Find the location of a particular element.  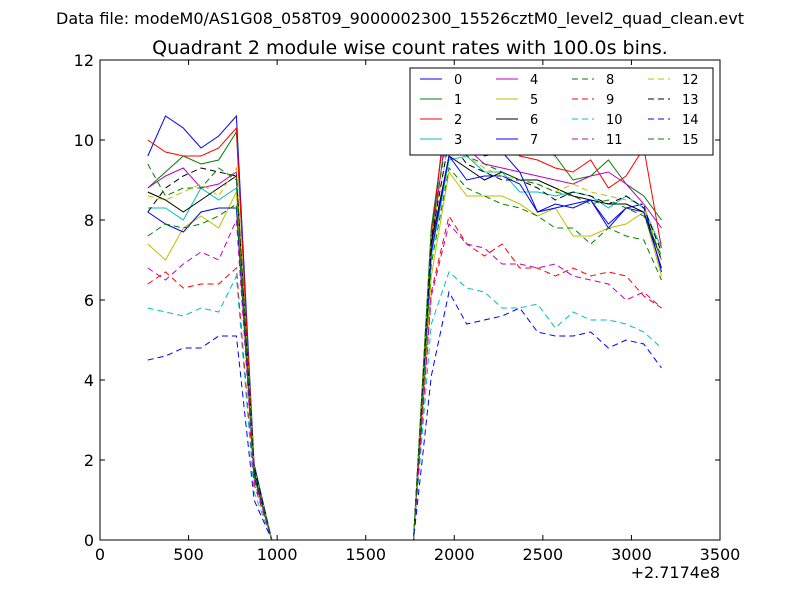

x-tick-label: 1000 is located at coordinates (277, 554).